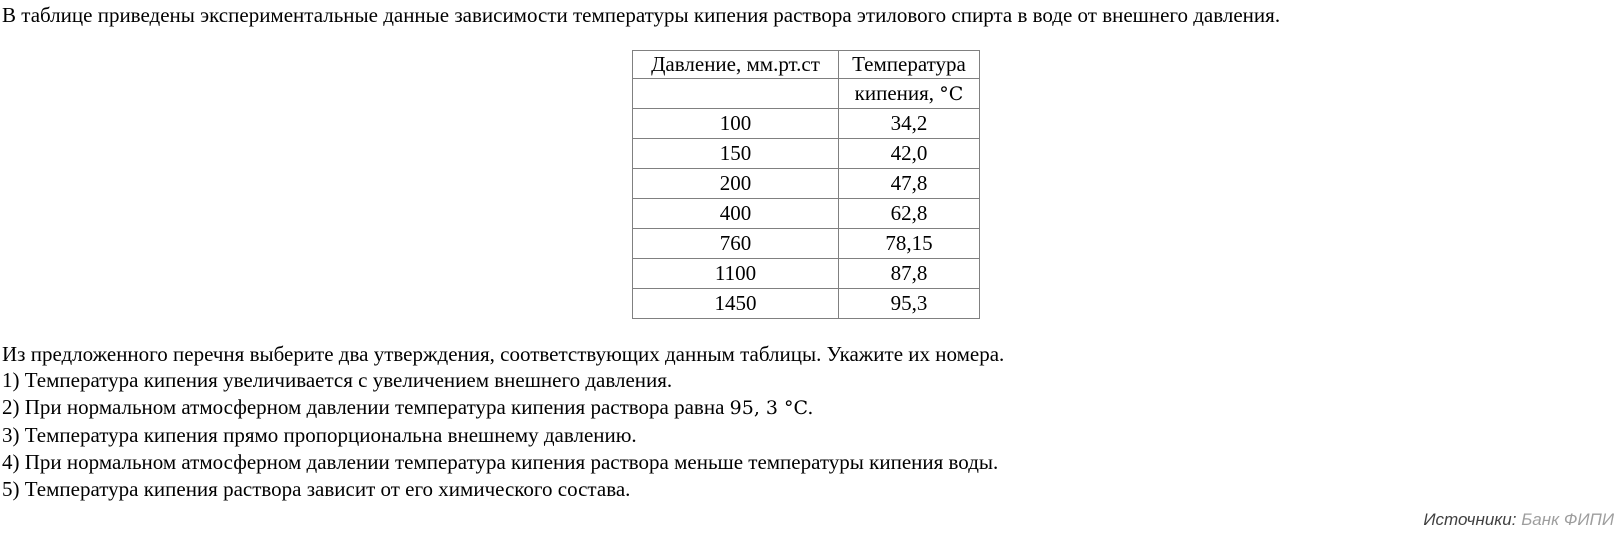 This screenshot has height=549, width=1616. What do you see at coordinates (909, 123) in the screenshot?
I see `temperature-cell: 34,2` at bounding box center [909, 123].